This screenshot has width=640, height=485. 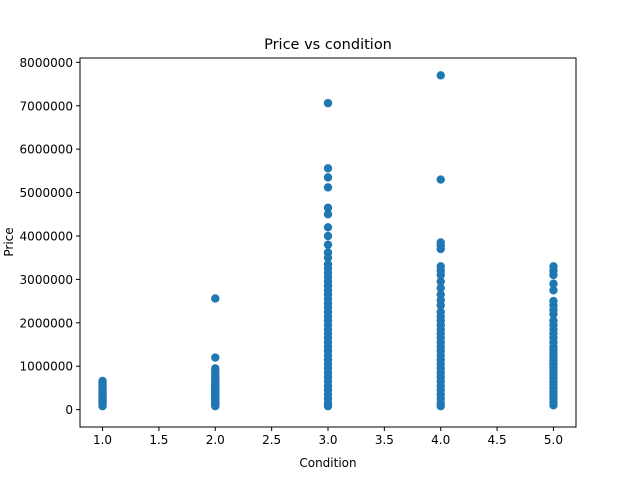 What do you see at coordinates (46, 280) in the screenshot?
I see `y-tick-label: 3000000` at bounding box center [46, 280].